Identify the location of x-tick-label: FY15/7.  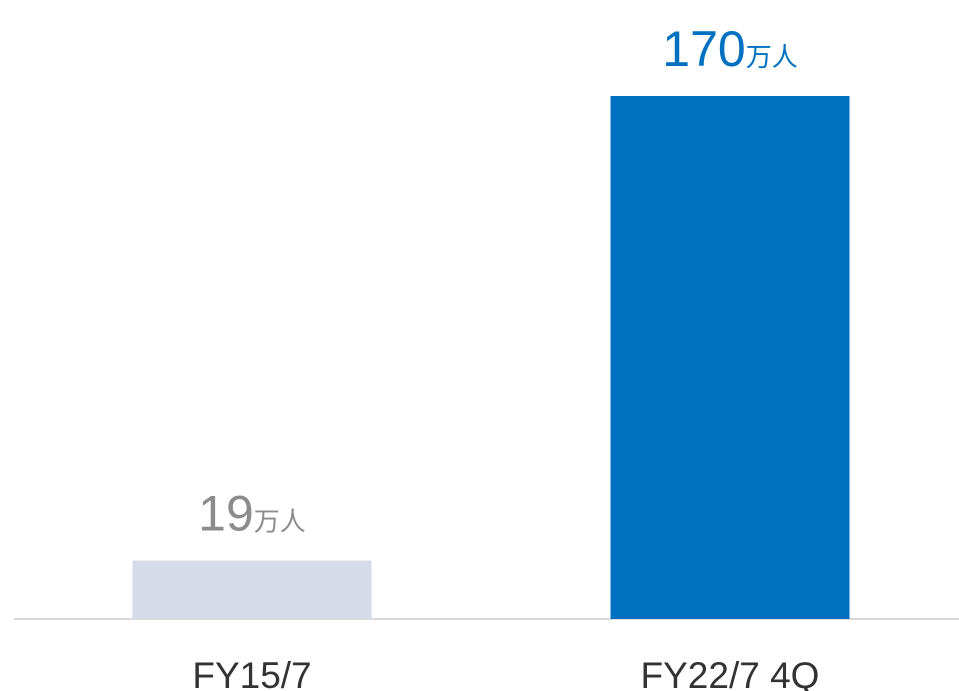
(251, 673).